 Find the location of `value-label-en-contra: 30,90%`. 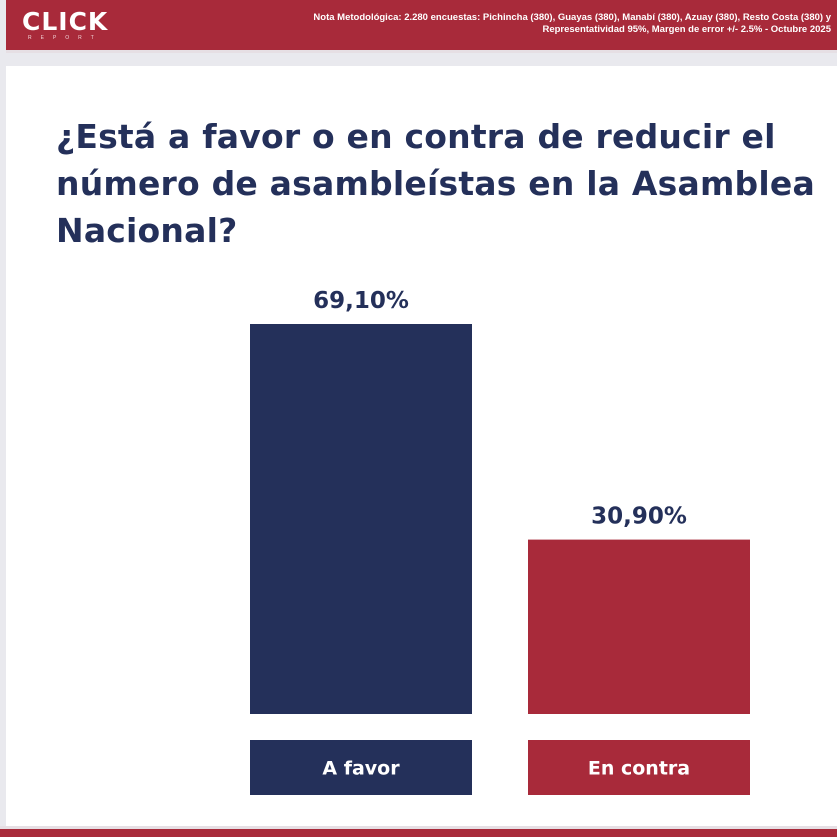

value-label-en-contra: 30,90% is located at coordinates (639, 517).